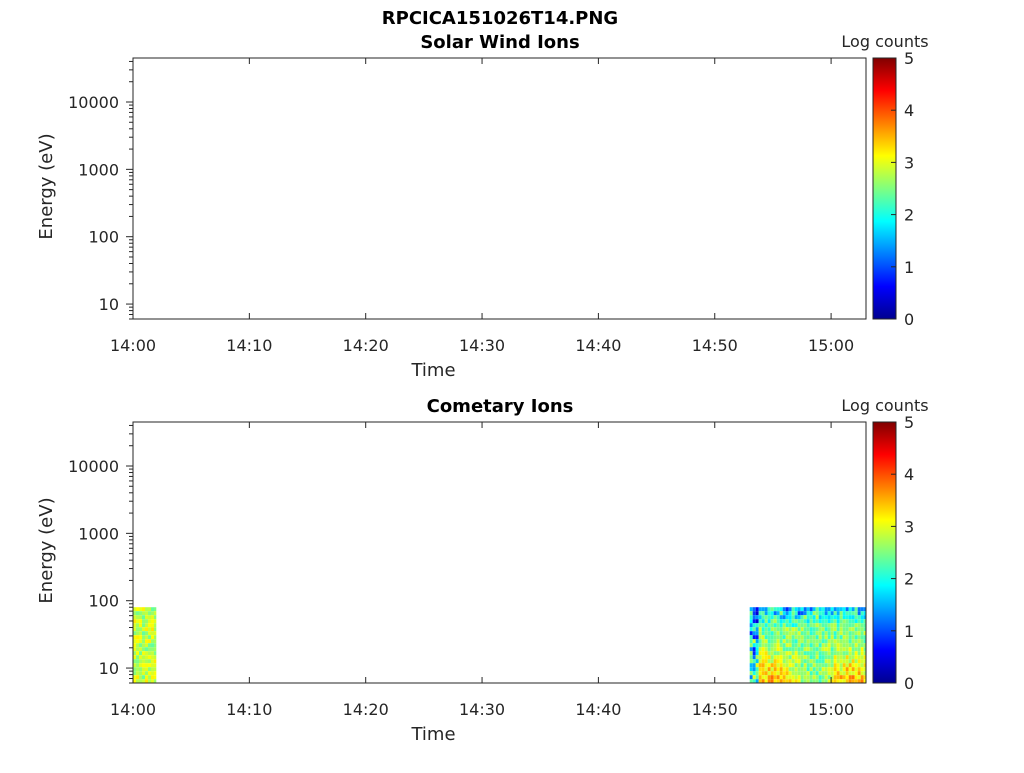  What do you see at coordinates (909, 215) in the screenshot?
I see `colorbar-tick-label: 2` at bounding box center [909, 215].